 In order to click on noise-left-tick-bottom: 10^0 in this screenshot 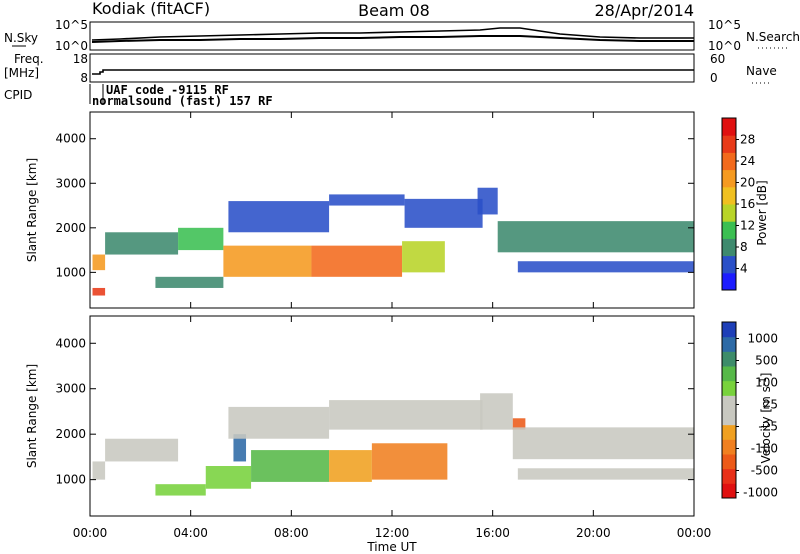, I will do `click(71, 46)`.